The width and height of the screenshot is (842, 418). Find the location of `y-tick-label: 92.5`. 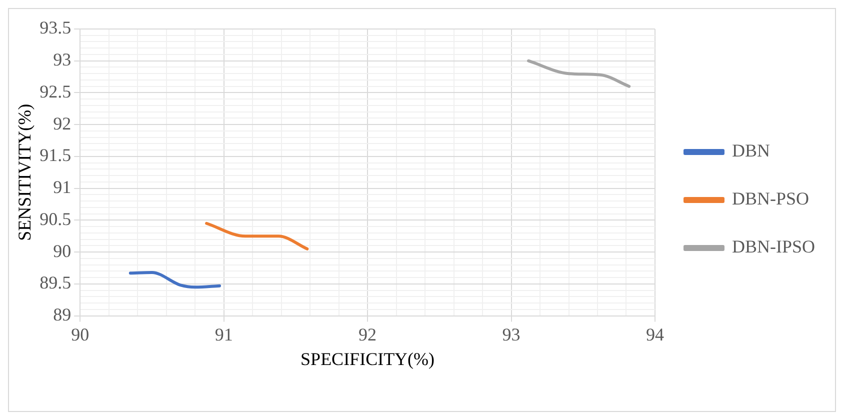

y-tick-label: 92.5 is located at coordinates (56, 91).